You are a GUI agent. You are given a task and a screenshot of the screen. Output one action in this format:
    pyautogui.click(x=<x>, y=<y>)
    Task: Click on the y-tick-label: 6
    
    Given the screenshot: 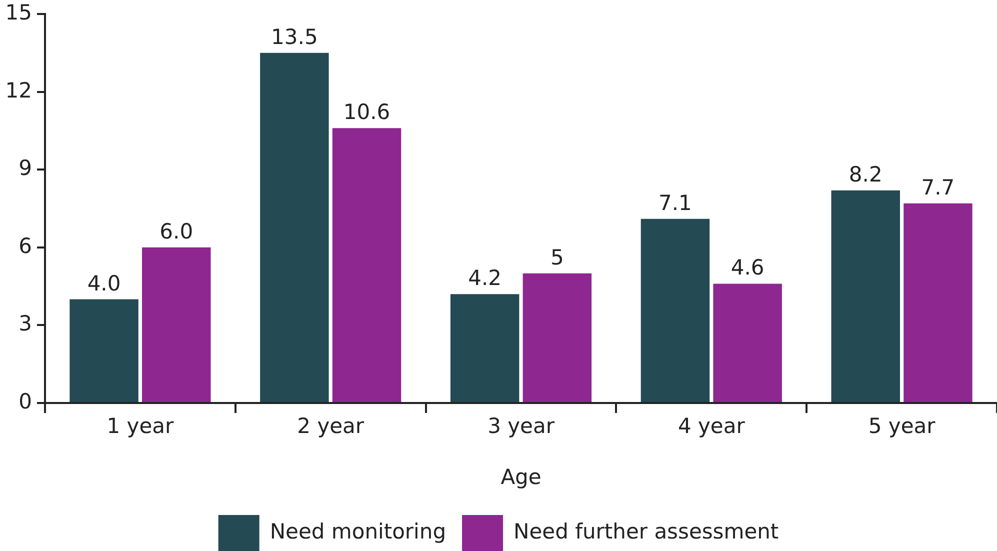 What is the action you would take?
    pyautogui.click(x=25, y=246)
    